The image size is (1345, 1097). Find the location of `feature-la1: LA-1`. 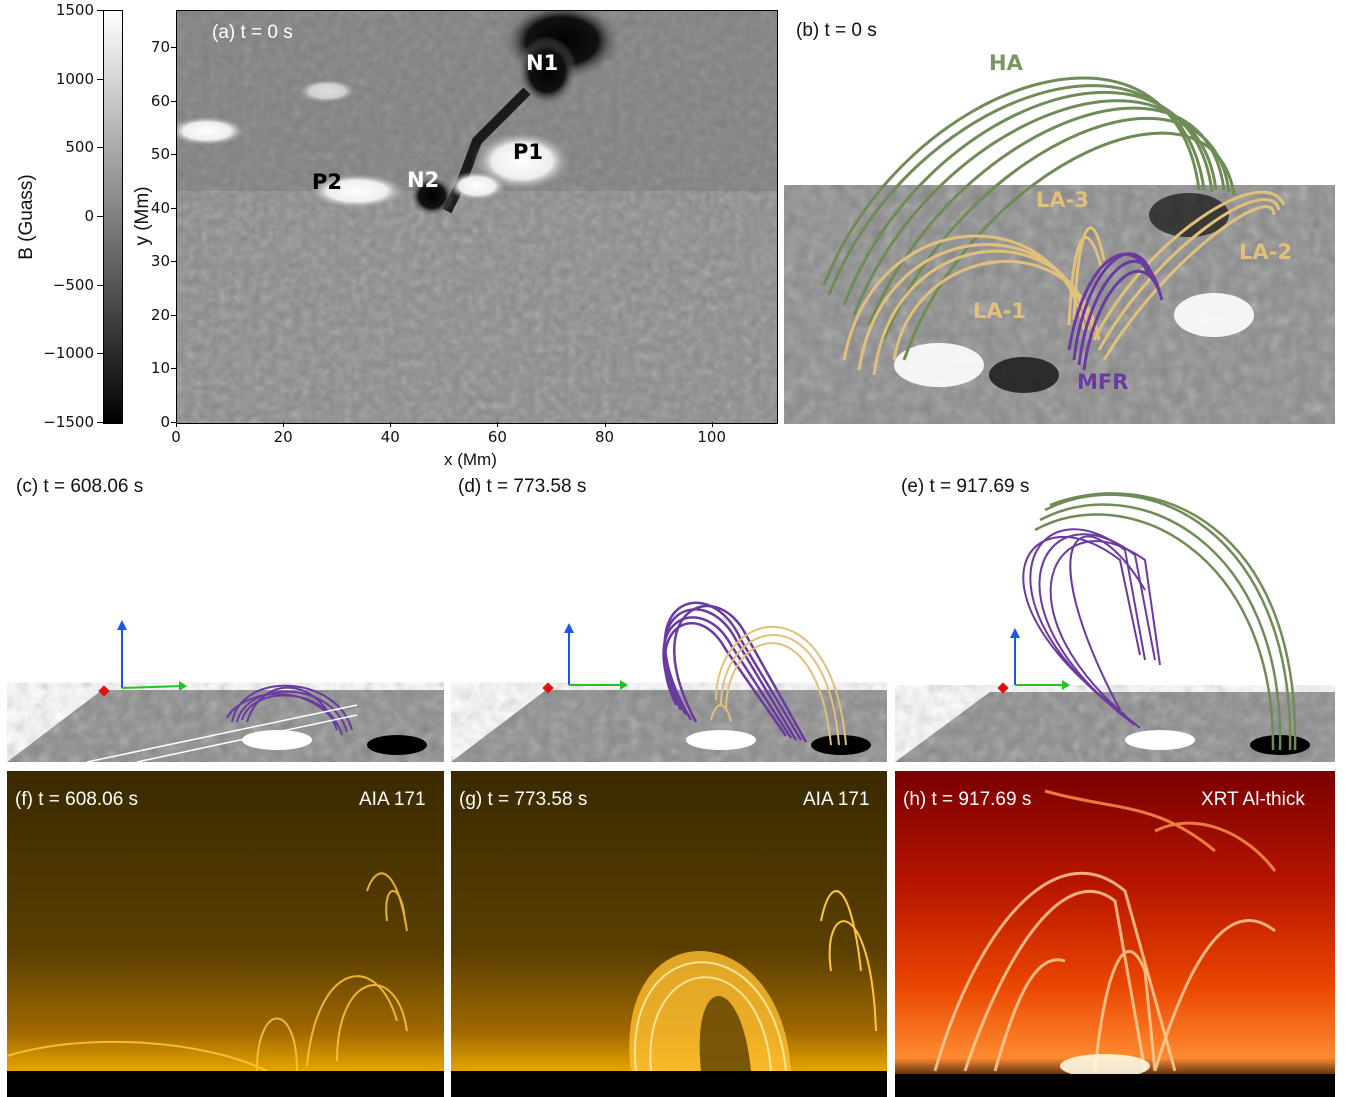

feature-la1: LA-1 is located at coordinates (999, 311).